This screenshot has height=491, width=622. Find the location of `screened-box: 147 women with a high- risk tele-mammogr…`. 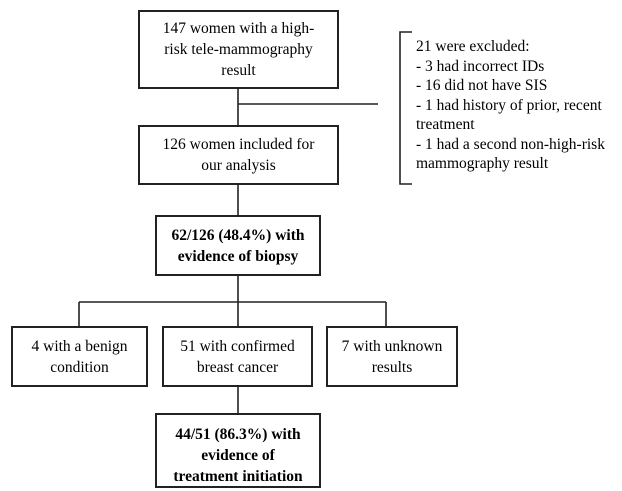

screened-box: 147 women with a high- risk tele-mammogr… is located at coordinates (238, 49).